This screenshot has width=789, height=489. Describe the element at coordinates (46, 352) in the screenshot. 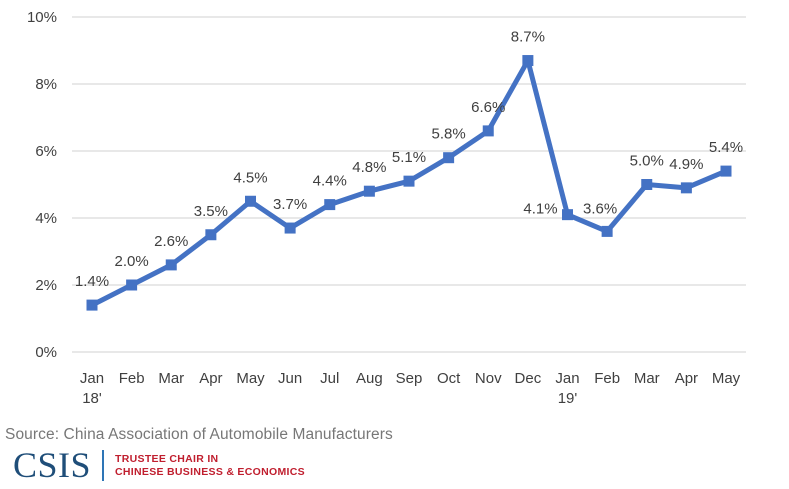

I see `y-tick-label: 0%` at that location.